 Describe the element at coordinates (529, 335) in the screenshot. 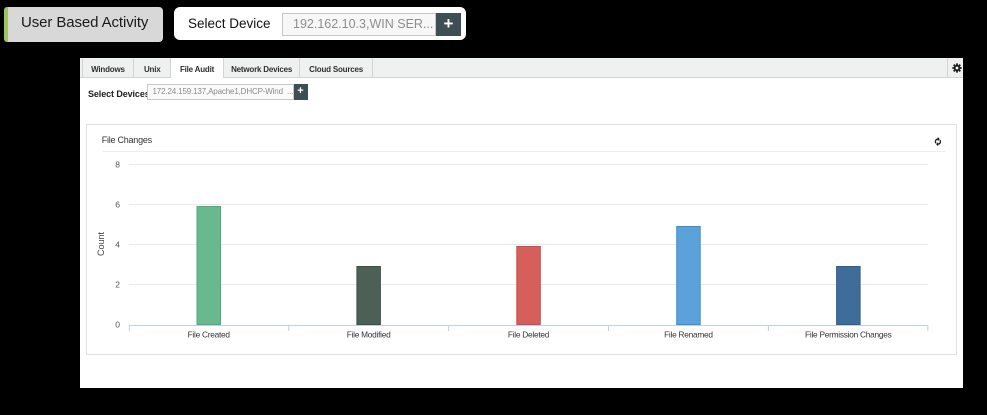

I see `svg-text: File Deleted` at that location.